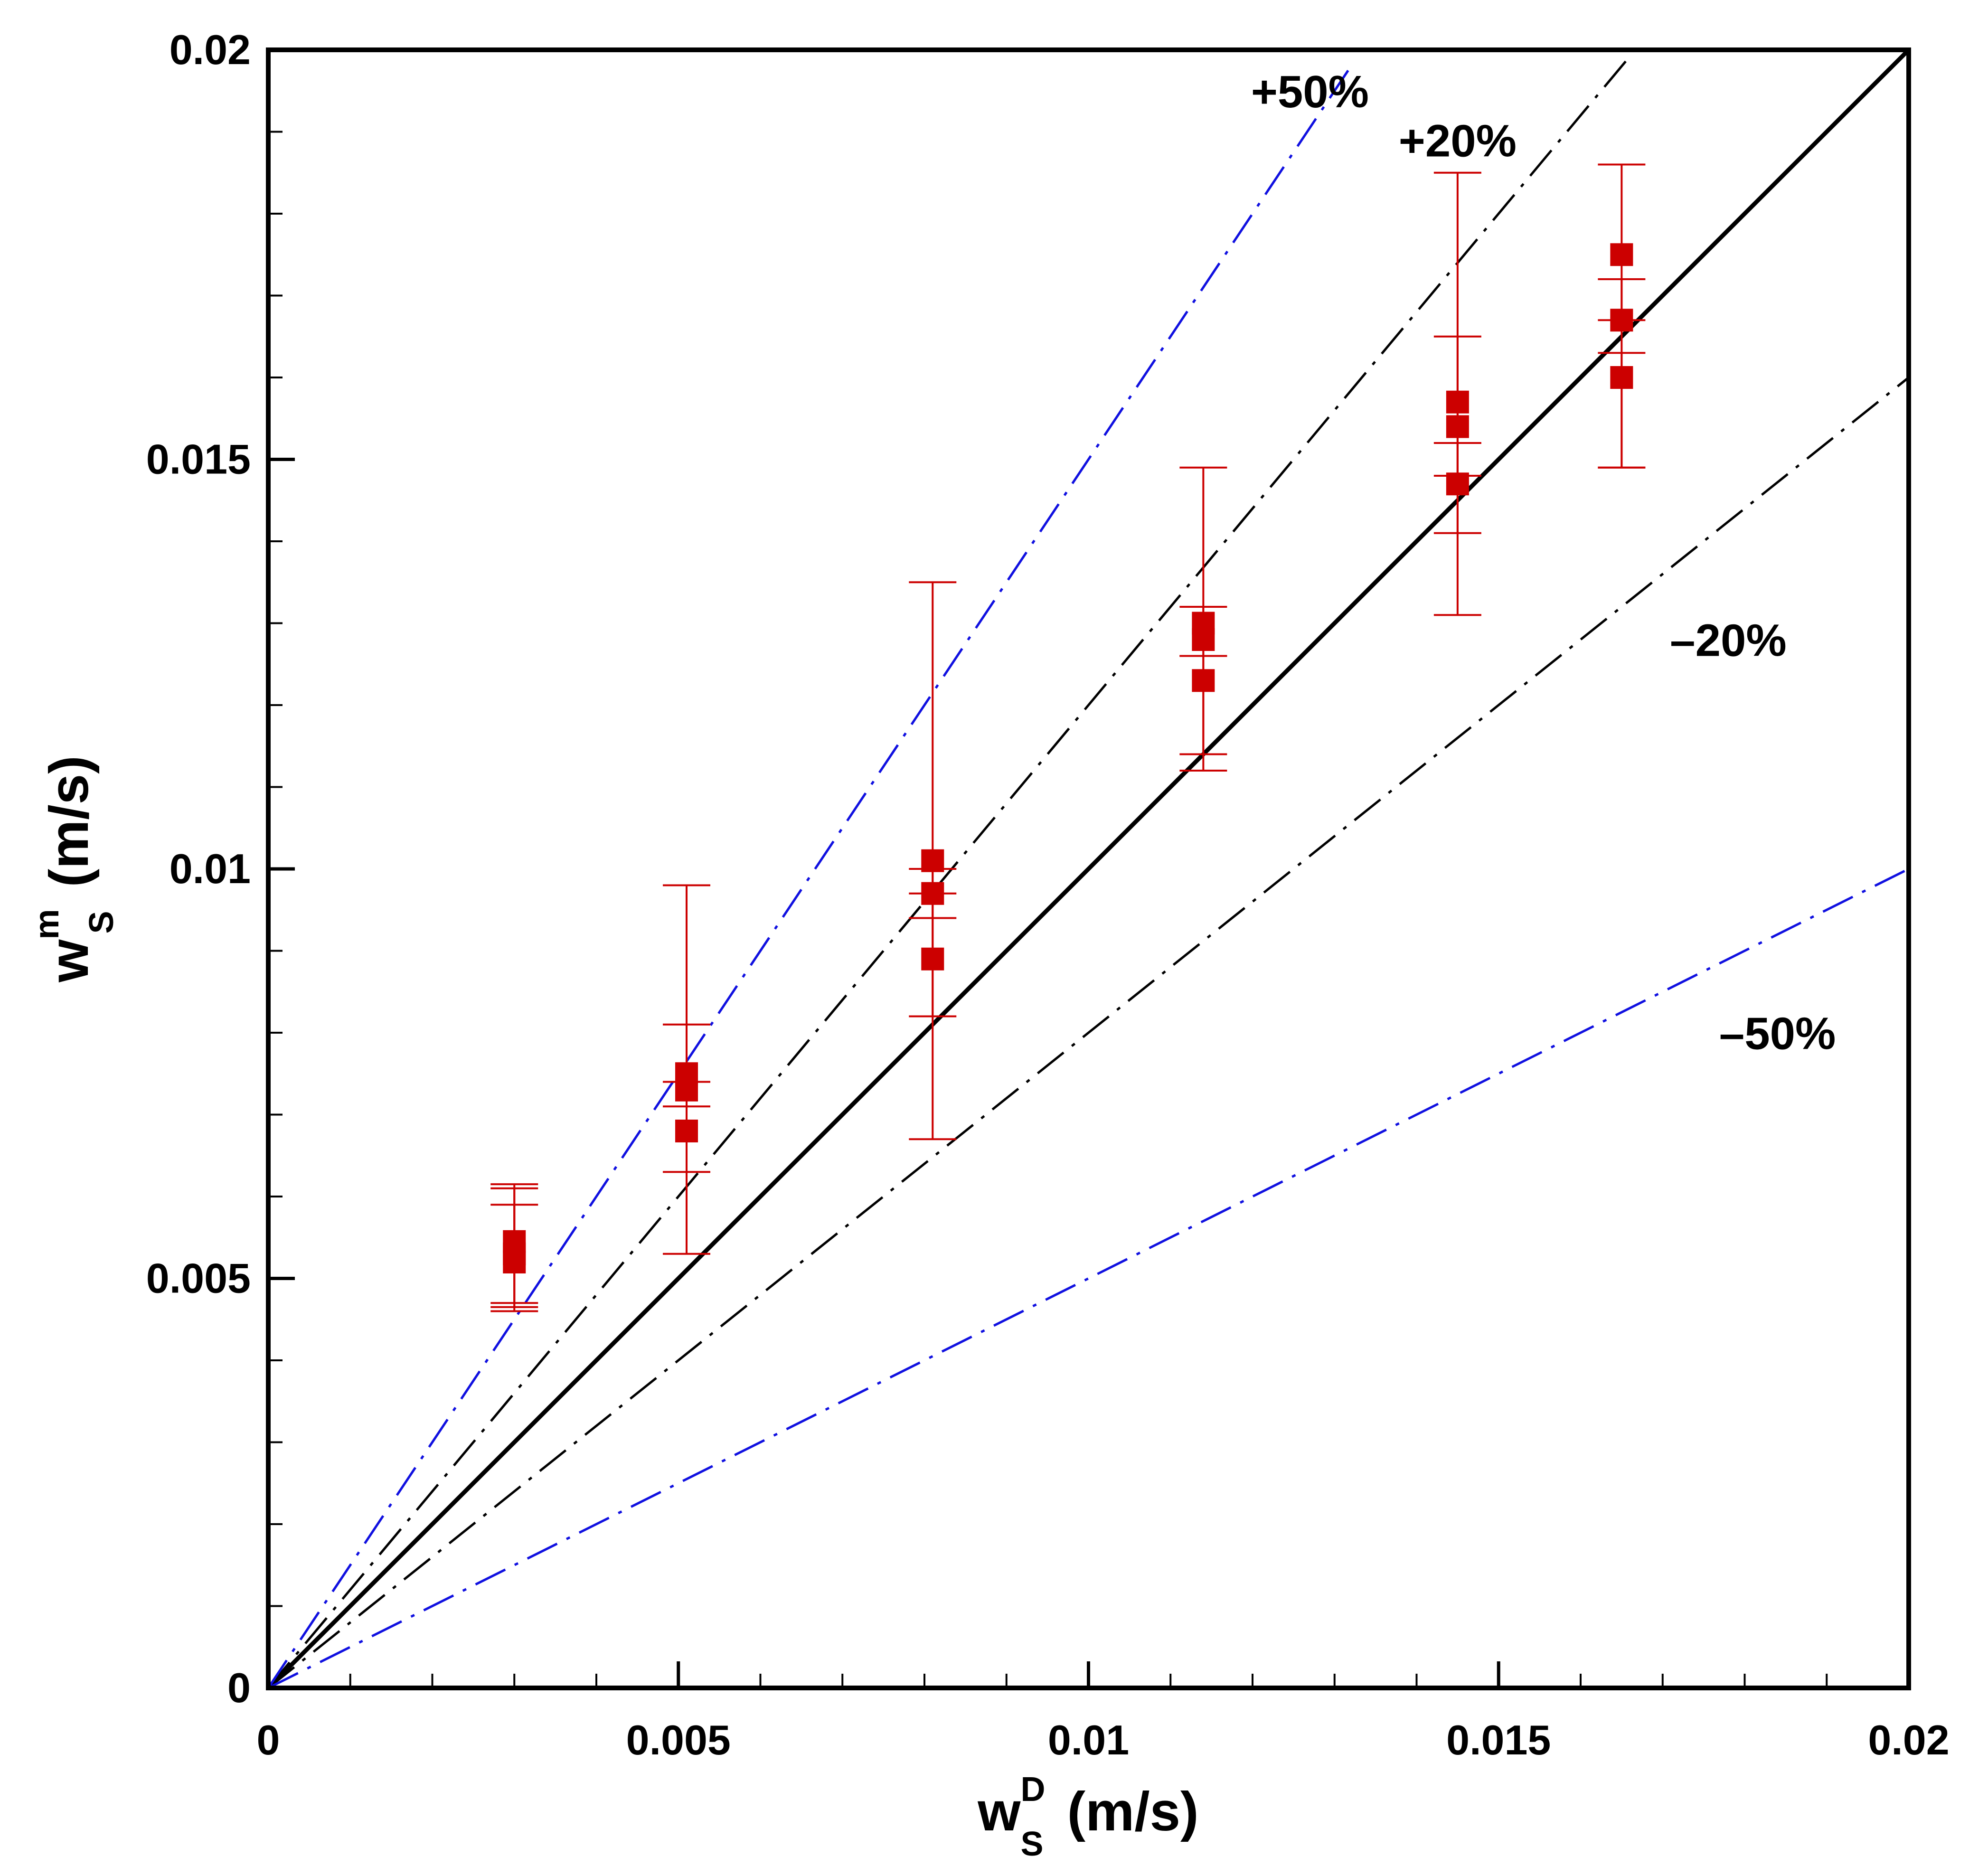  I want to click on band-label: –20%, so click(1728, 641).